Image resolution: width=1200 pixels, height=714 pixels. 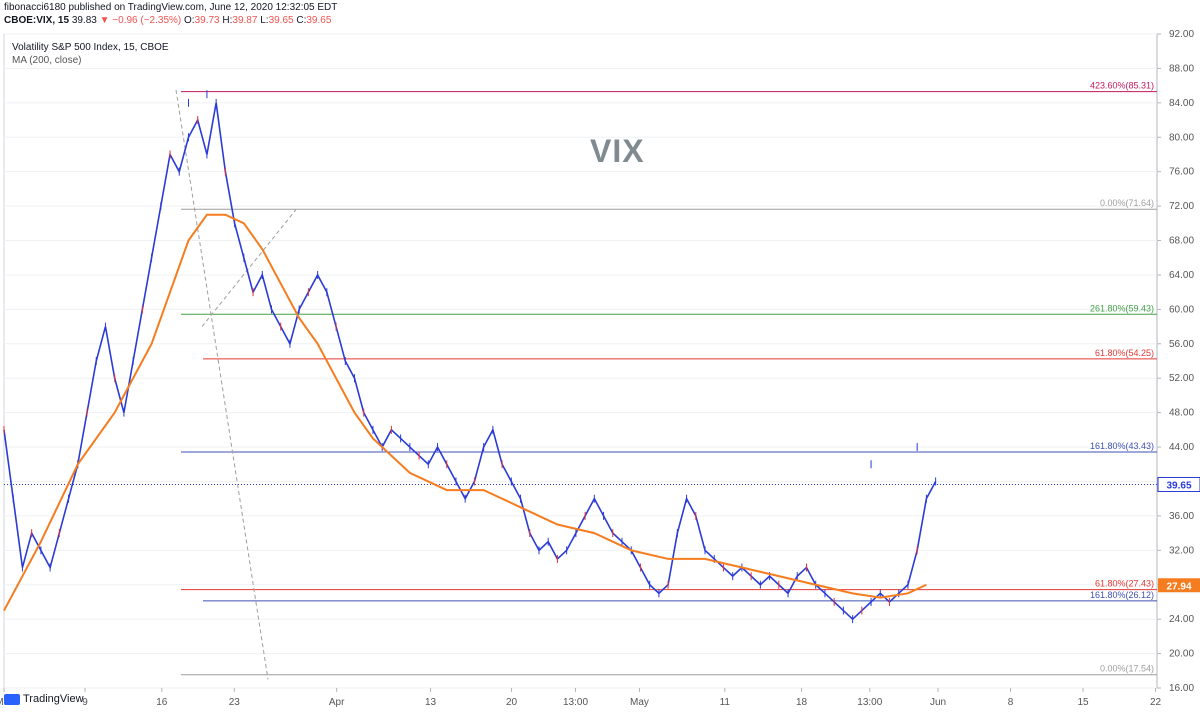 I want to click on x-tick-label: 23, so click(x=235, y=702).